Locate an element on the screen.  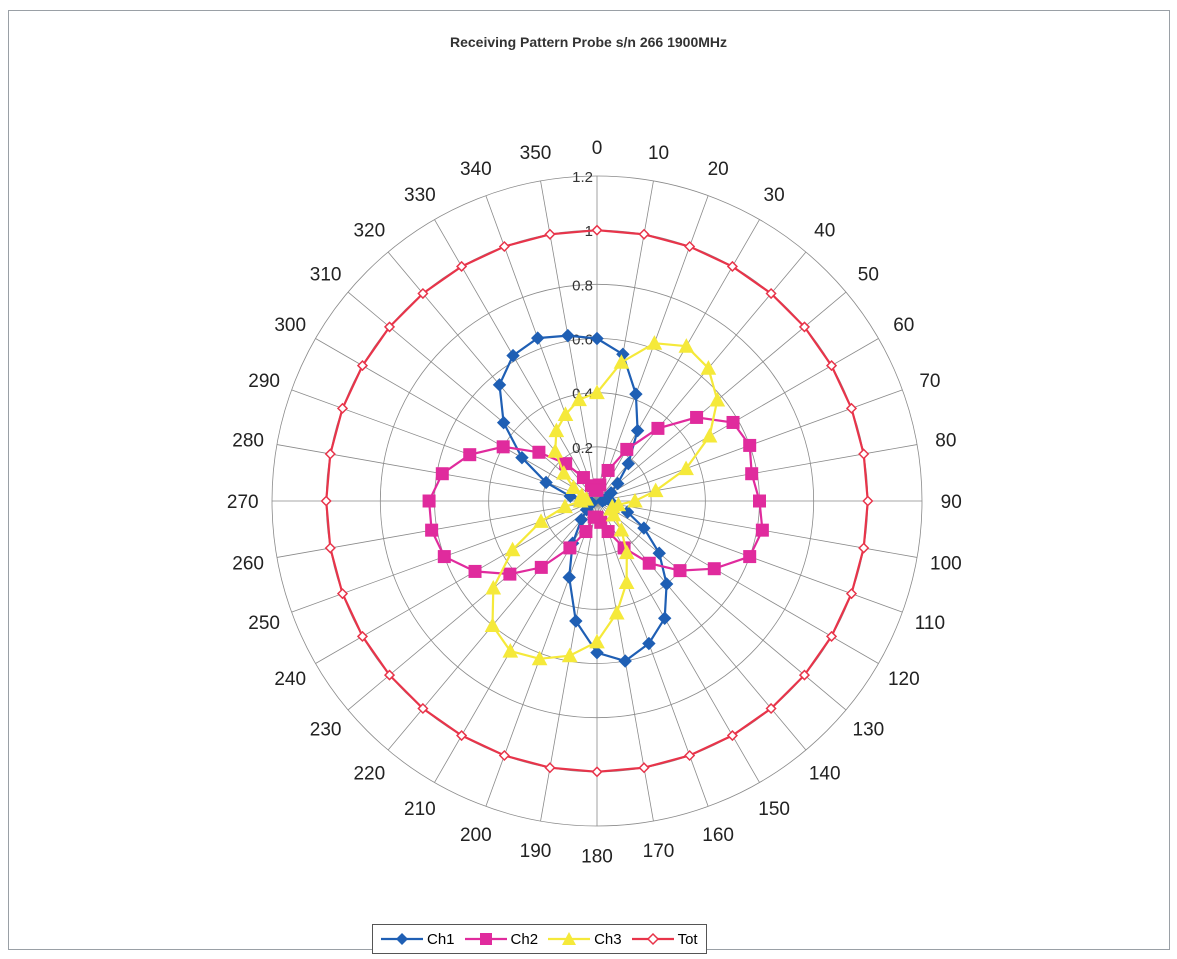
angle-tick-label: 70 is located at coordinates (929, 381).